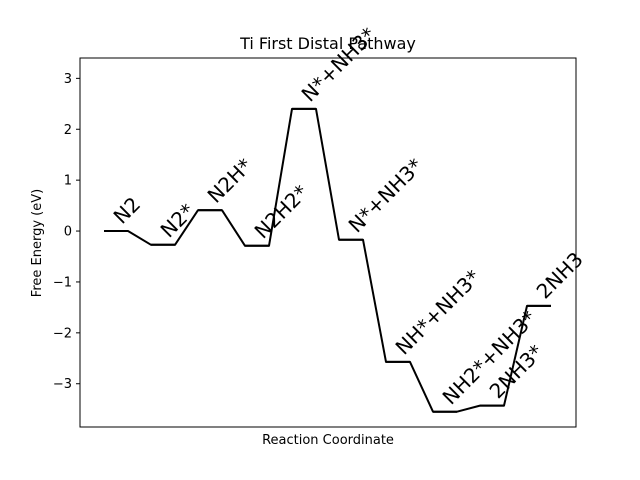 The width and height of the screenshot is (640, 480). What do you see at coordinates (37, 243) in the screenshot?
I see `y-axis-label: Free Energy (eV)` at bounding box center [37, 243].